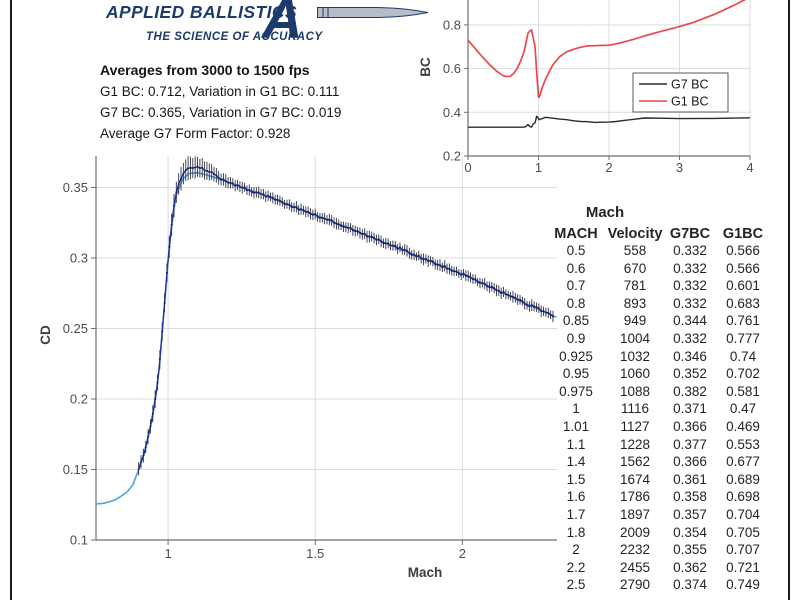 Image resolution: width=800 pixels, height=600 pixels. Describe the element at coordinates (661, 321) in the screenshot. I see `table-row: 0.85 949 0.344 0.761` at that location.